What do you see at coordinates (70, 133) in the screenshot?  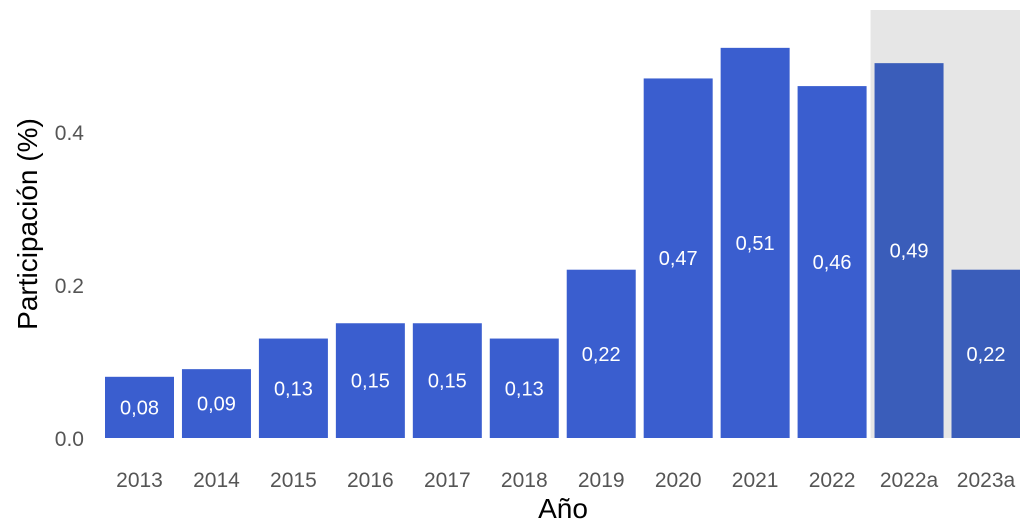 I see `y-tick-label-0.4: 0.4` at bounding box center [70, 133].